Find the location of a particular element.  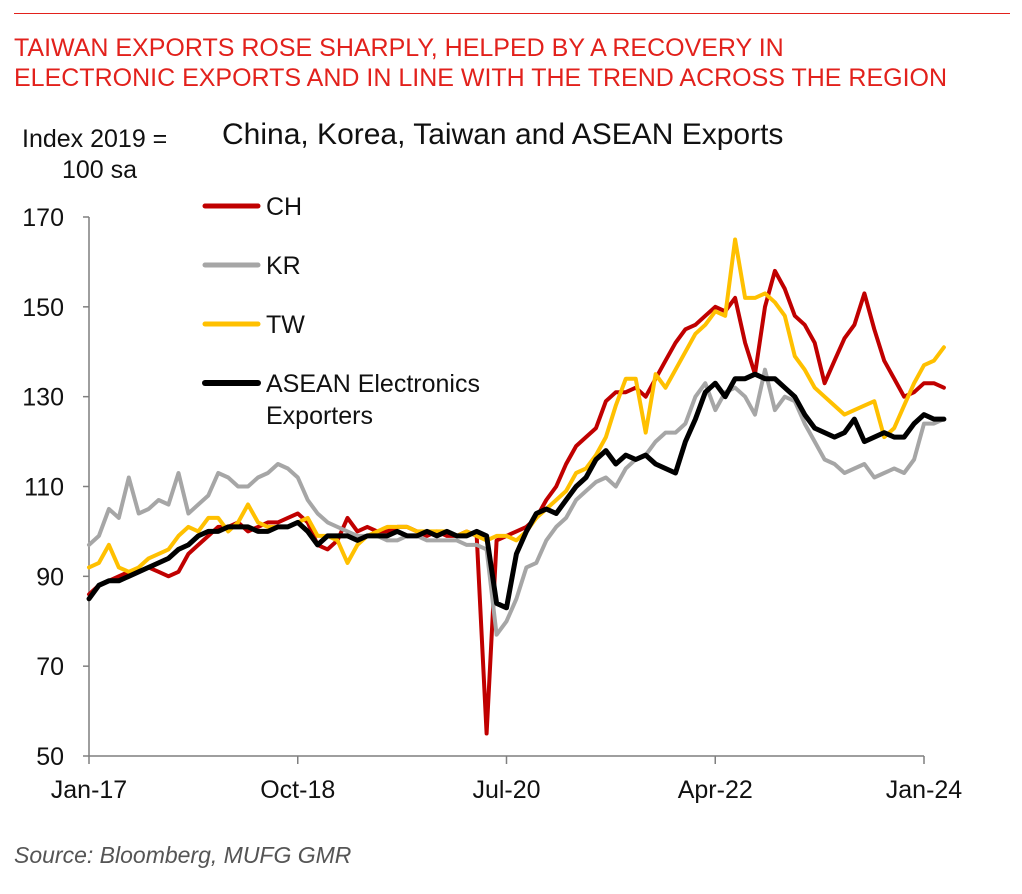

legend: CH KR TW ASEAN Electronics Exporters is located at coordinates (341, 311).